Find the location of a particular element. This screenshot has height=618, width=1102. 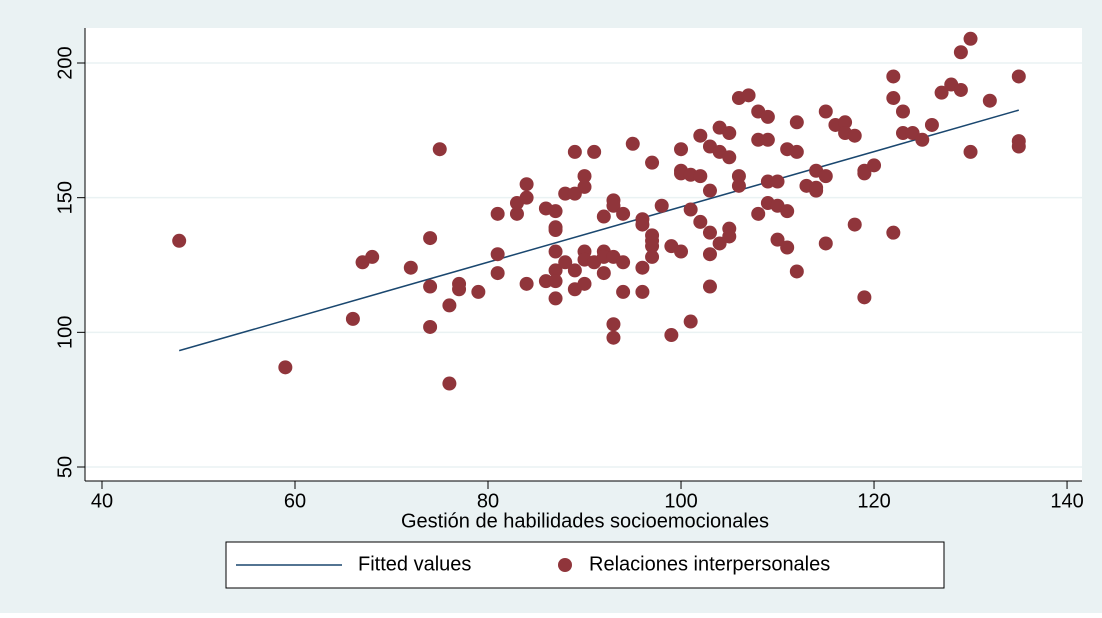

x-tick-label: 40 is located at coordinates (102, 501).